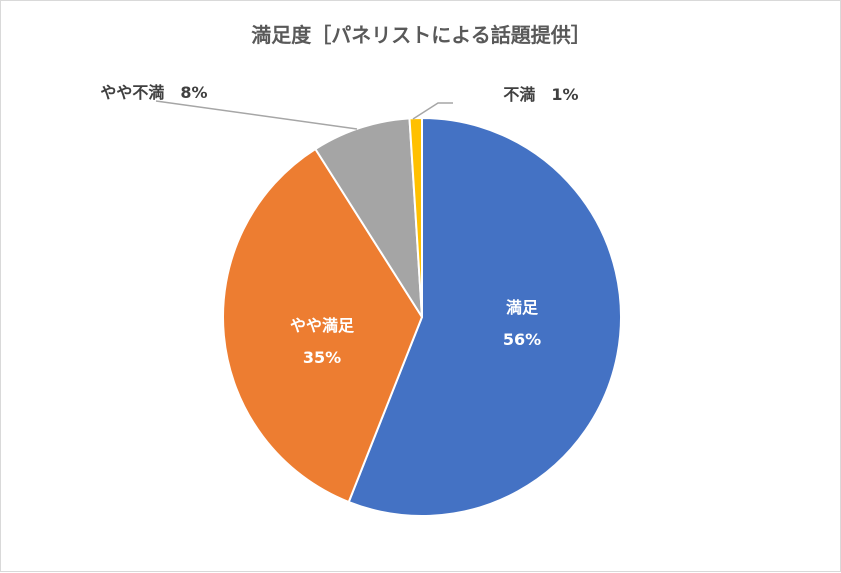 This screenshot has height=573, width=841. Describe the element at coordinates (153, 92) in the screenshot. I see `slice-label-3: やや不満 8%` at that location.